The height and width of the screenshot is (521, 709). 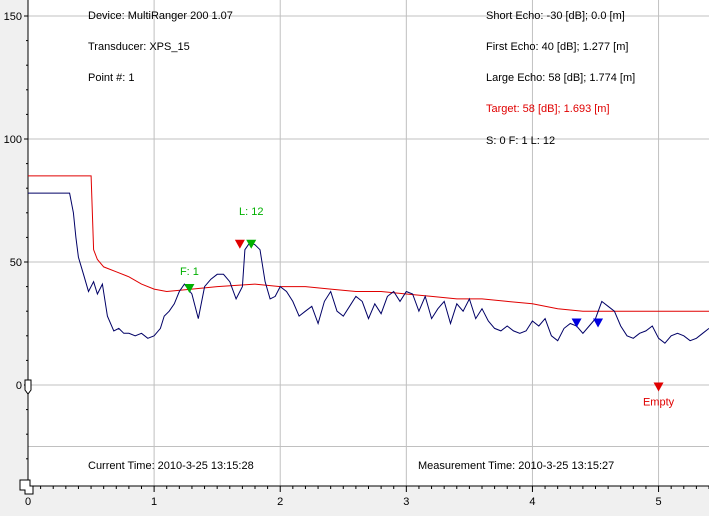 What do you see at coordinates (532, 502) in the screenshot?
I see `x-tick-label: 4` at bounding box center [532, 502].